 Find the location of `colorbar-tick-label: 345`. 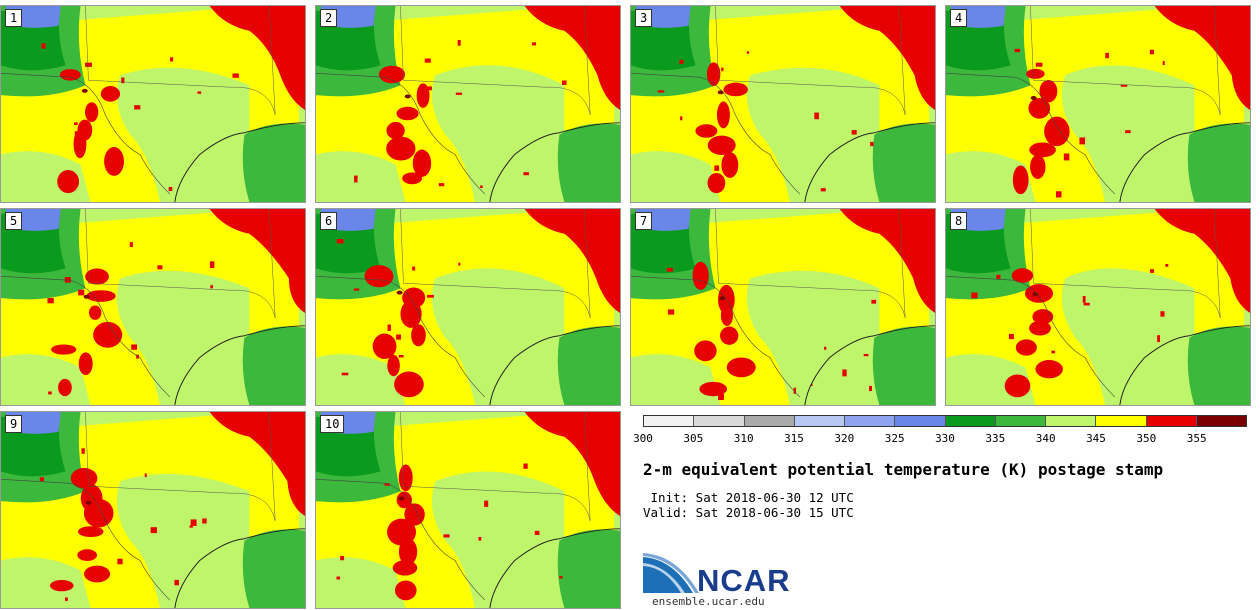

colorbar-tick-label: 345 is located at coordinates (1096, 438).